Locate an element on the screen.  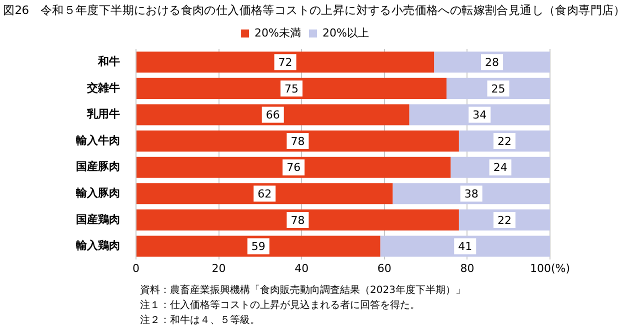
chart-title: 図26 令和５年度下半期における食肉の仕入価格等コストの上昇に対する小売価格への転嫁割合見通し（食肉専門店） is located at coordinates (314, 10).